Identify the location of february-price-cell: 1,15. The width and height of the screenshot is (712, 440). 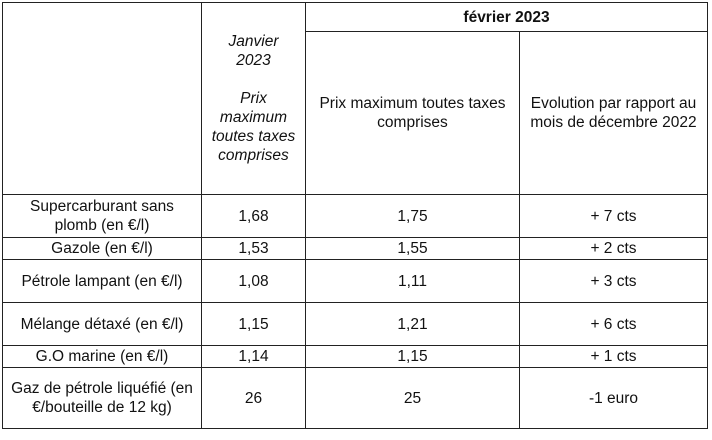
(412, 356).